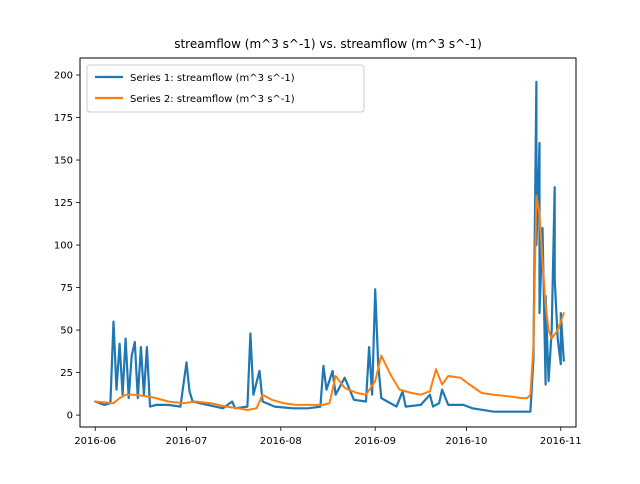  What do you see at coordinates (467, 441) in the screenshot?
I see `x-tick-label: 2016-10` at bounding box center [467, 441].